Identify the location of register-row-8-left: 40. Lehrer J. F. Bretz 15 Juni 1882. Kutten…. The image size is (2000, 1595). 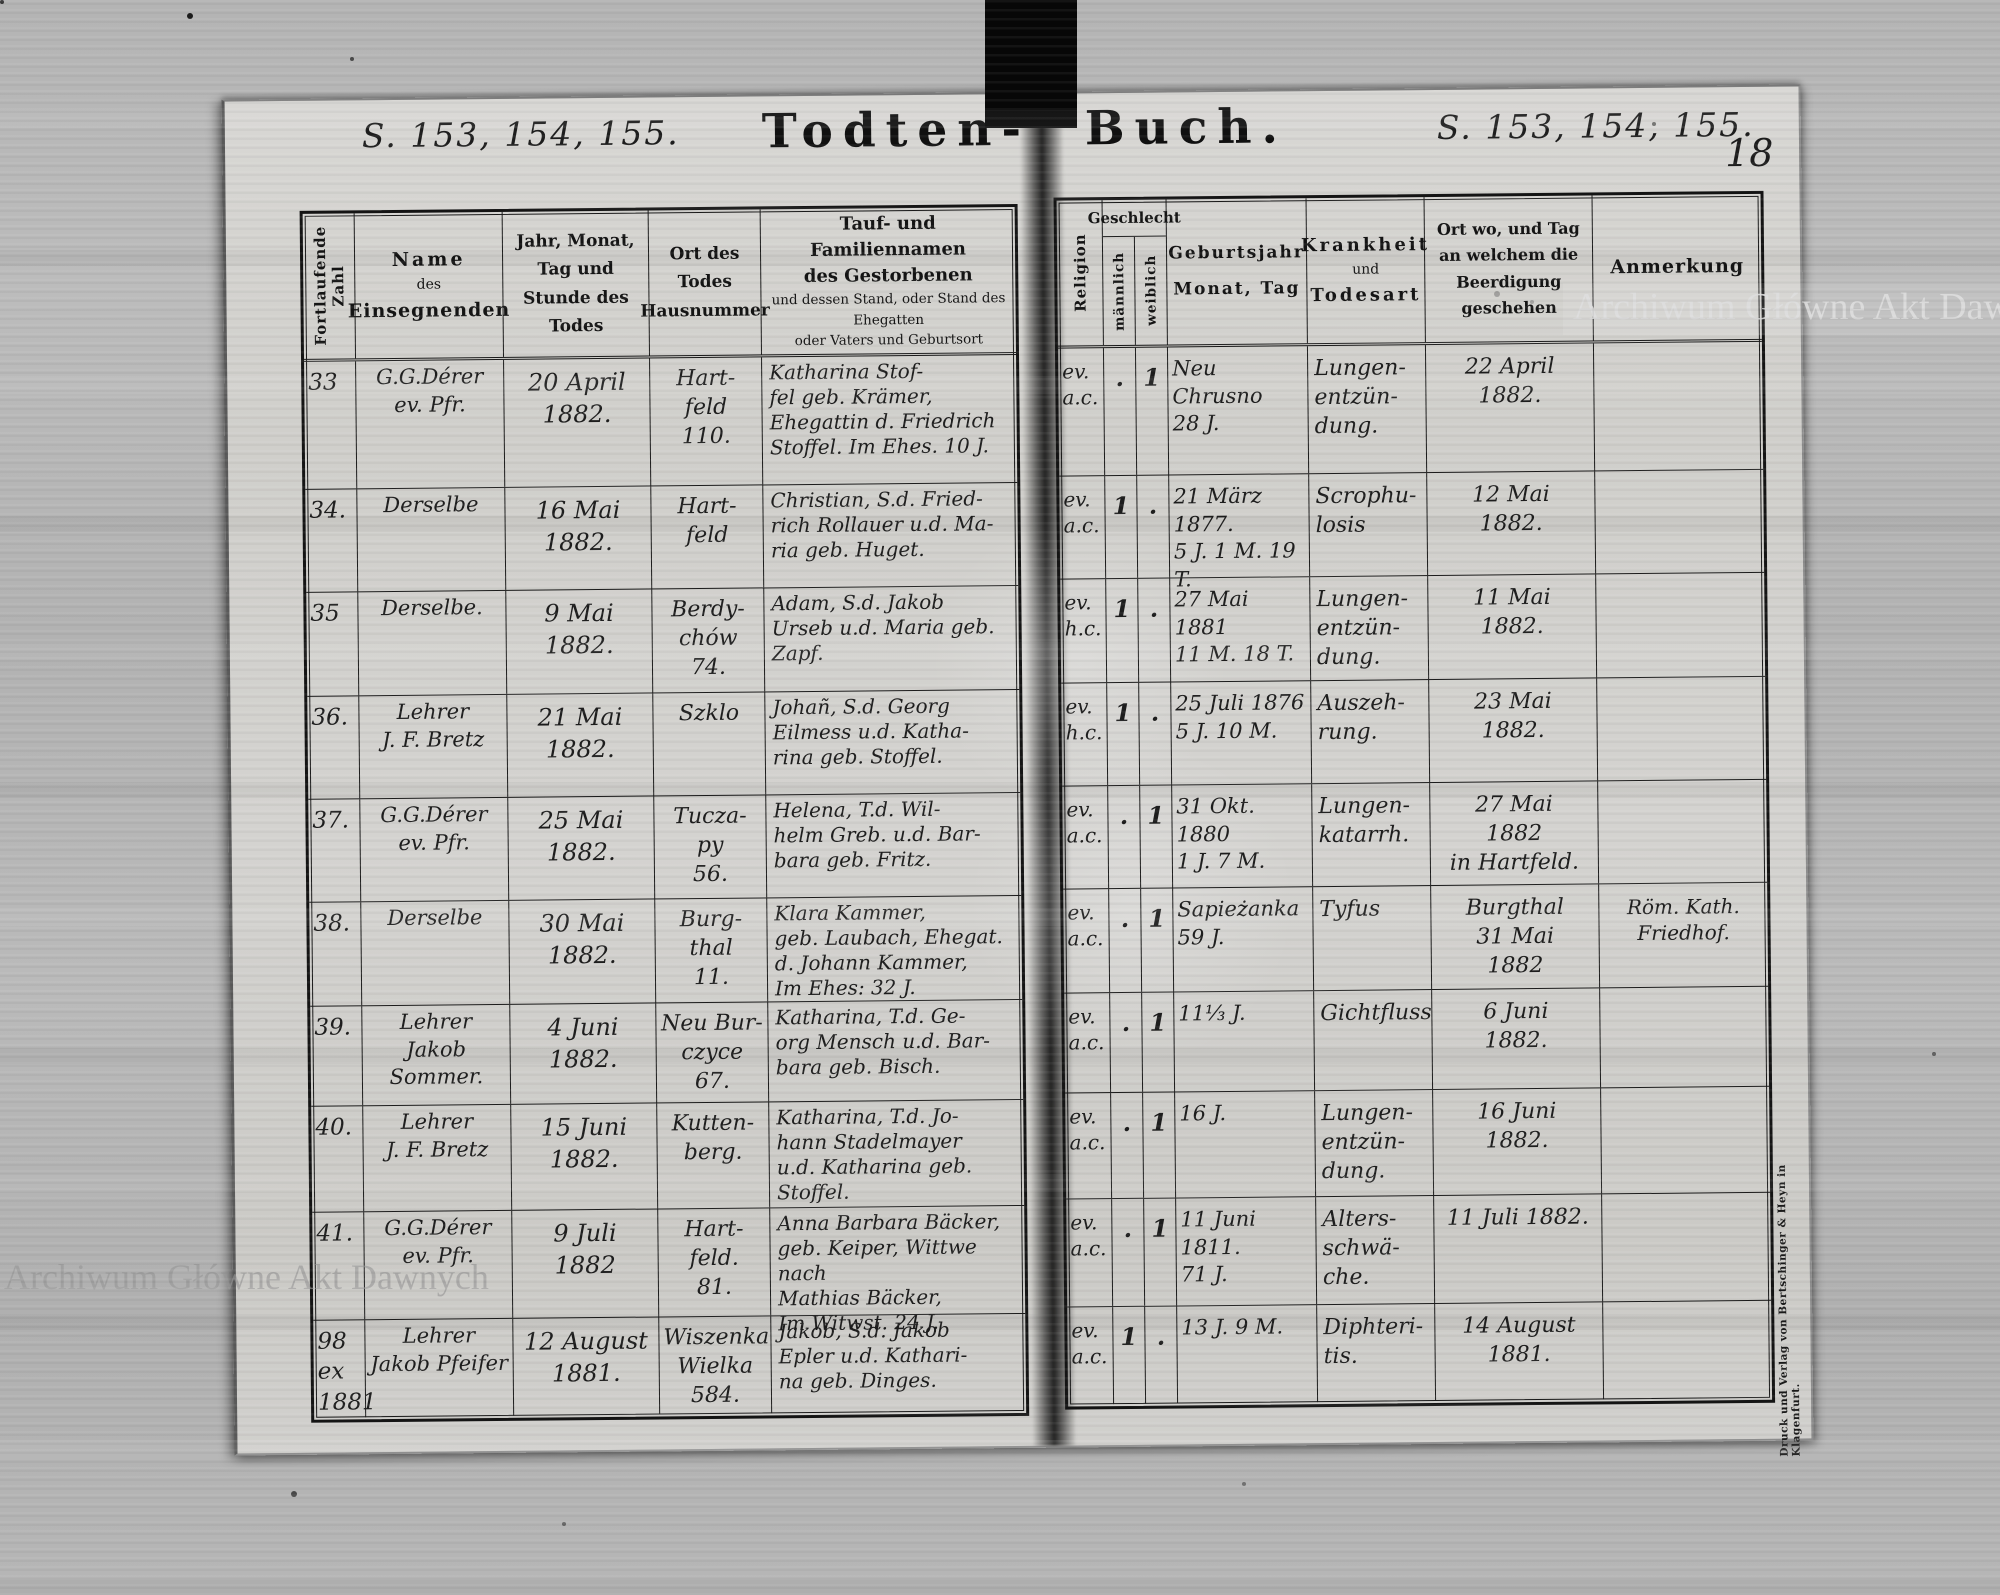
(668, 1156).